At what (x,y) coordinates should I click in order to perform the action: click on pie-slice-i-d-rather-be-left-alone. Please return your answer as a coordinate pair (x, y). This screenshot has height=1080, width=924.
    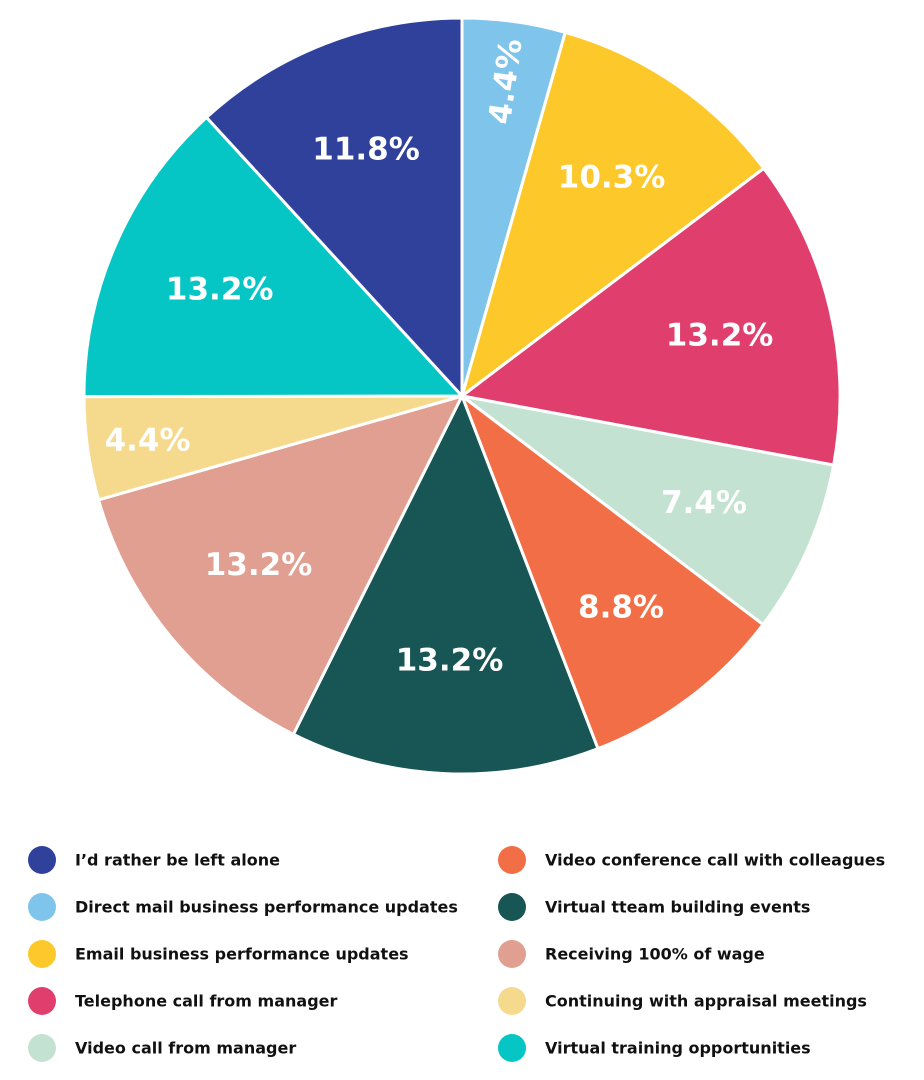
    Looking at the image, I should click on (334, 207).